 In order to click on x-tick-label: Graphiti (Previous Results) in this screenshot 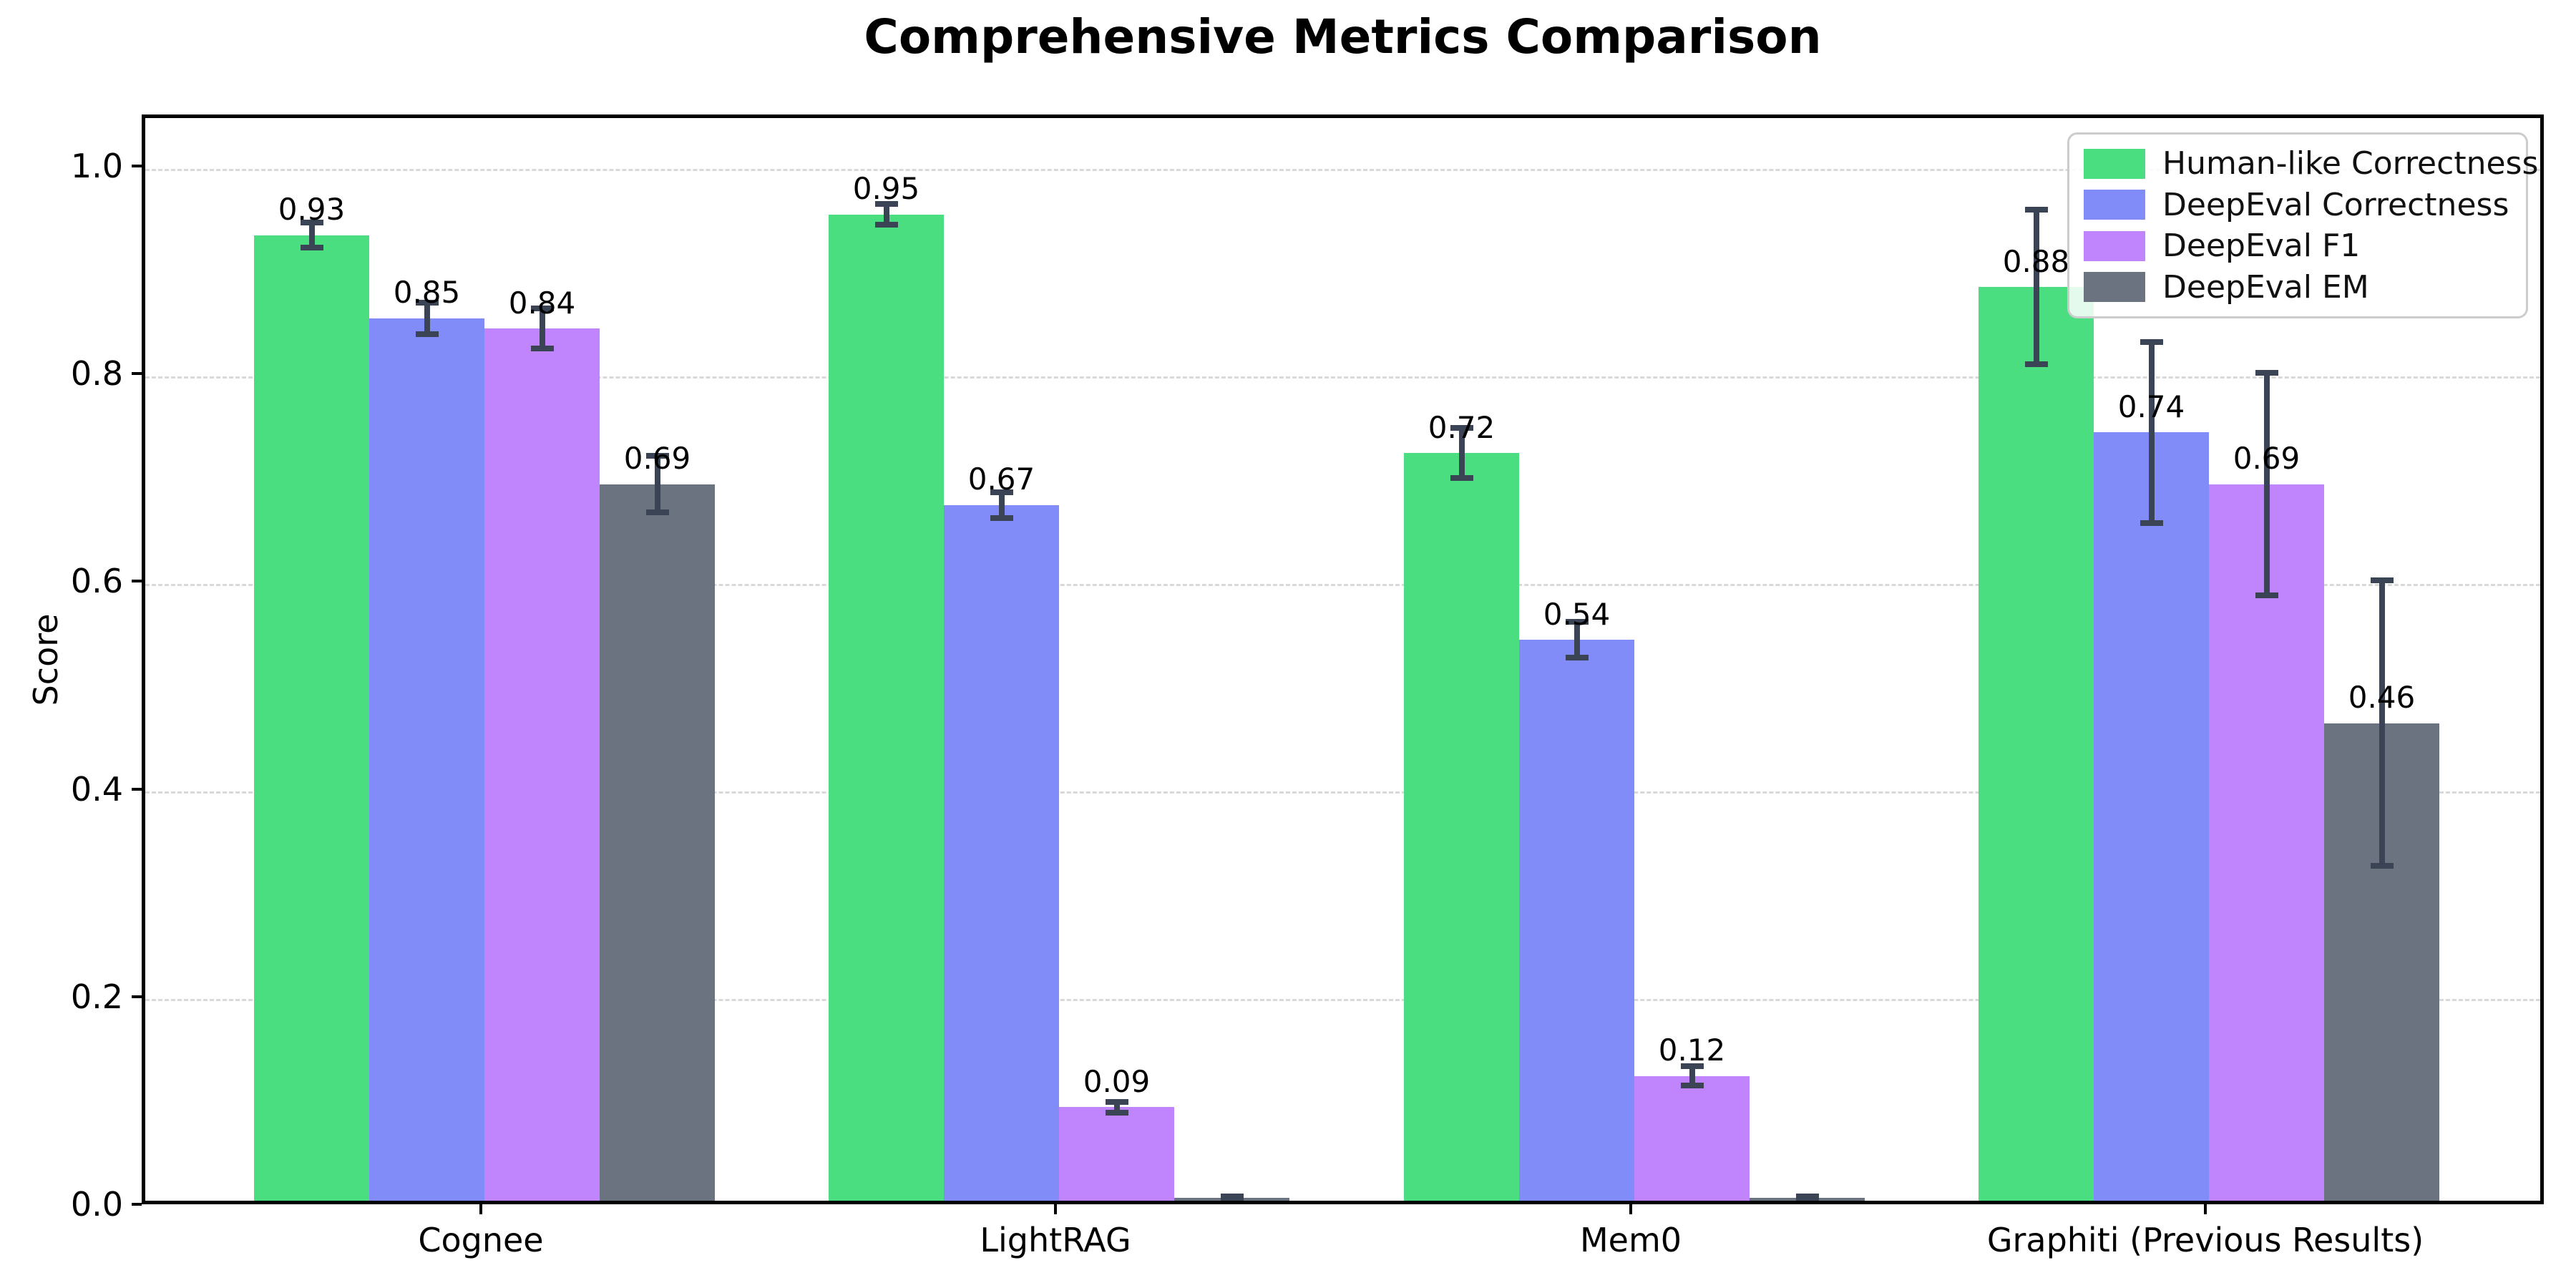, I will do `click(2205, 1240)`.